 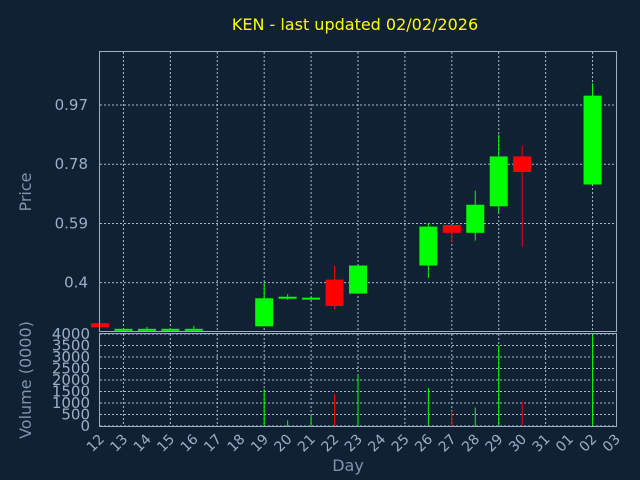 What do you see at coordinates (428, 380) in the screenshot?
I see `volume-bars` at bounding box center [428, 380].